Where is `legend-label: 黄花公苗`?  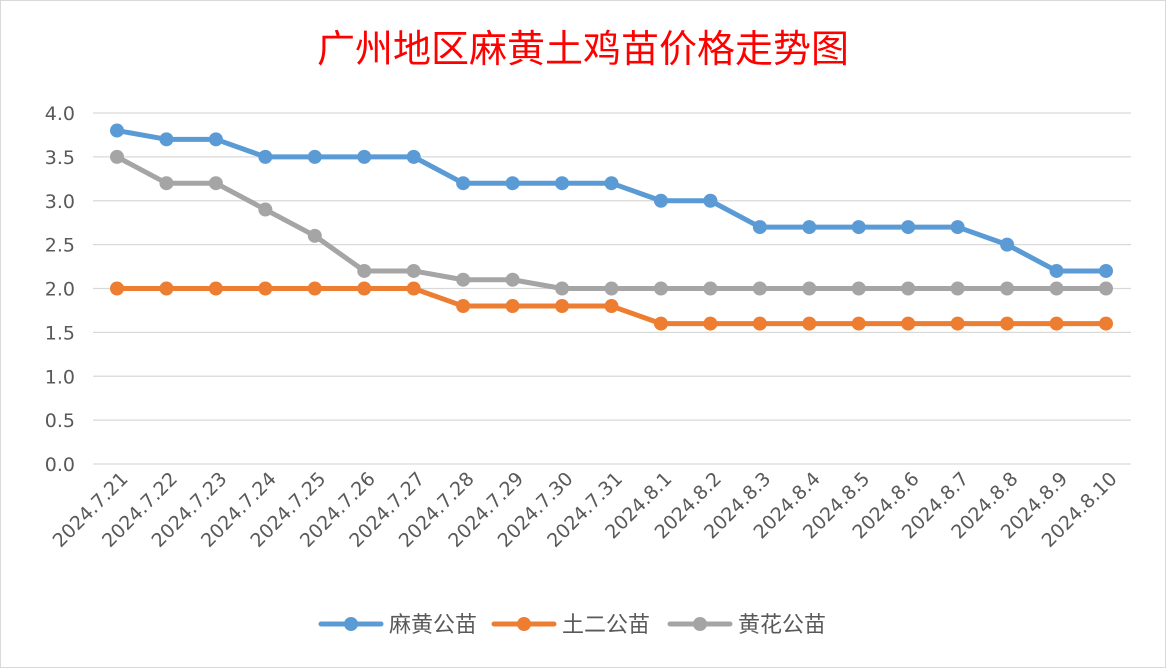 legend-label: 黄花公苗 is located at coordinates (782, 625).